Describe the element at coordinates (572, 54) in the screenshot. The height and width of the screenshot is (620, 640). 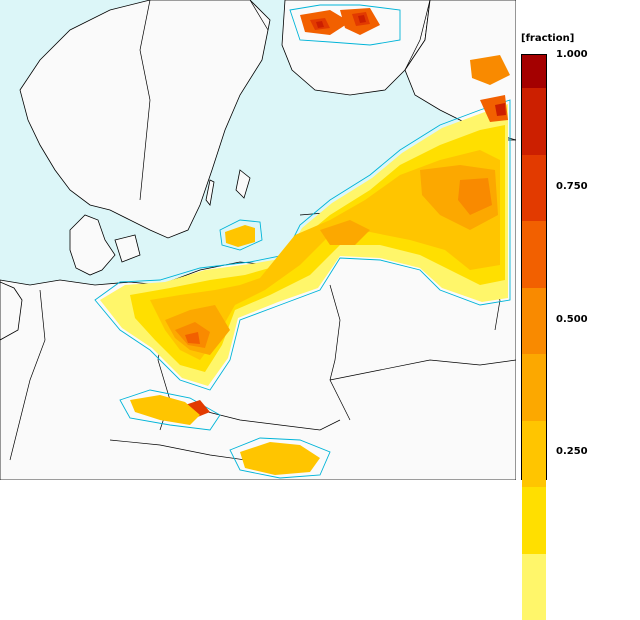
I see `legend-tick-1000: 1.000` at that location.